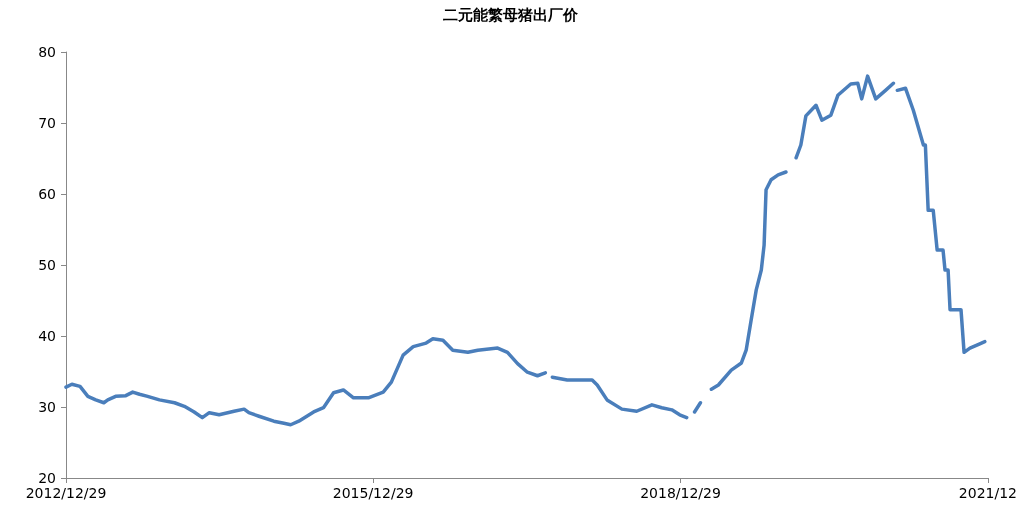  What do you see at coordinates (680, 493) in the screenshot?
I see `x-tick-label: 2018/12/29` at bounding box center [680, 493].